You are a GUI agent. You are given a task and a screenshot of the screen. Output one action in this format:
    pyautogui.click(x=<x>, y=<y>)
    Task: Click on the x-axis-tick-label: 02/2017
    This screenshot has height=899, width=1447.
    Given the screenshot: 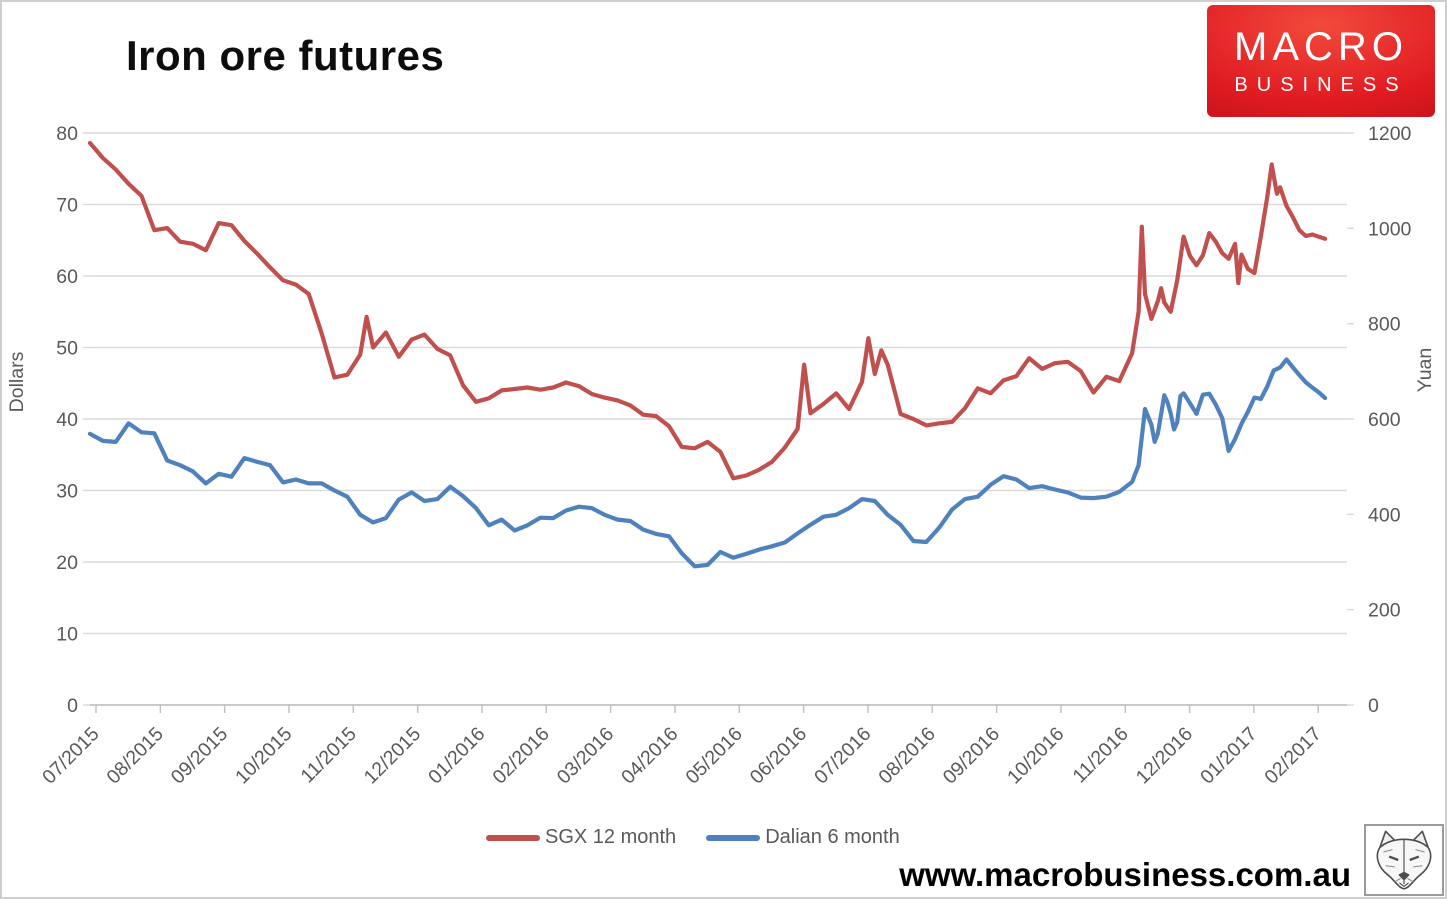 What is the action you would take?
    pyautogui.click(x=1292, y=755)
    